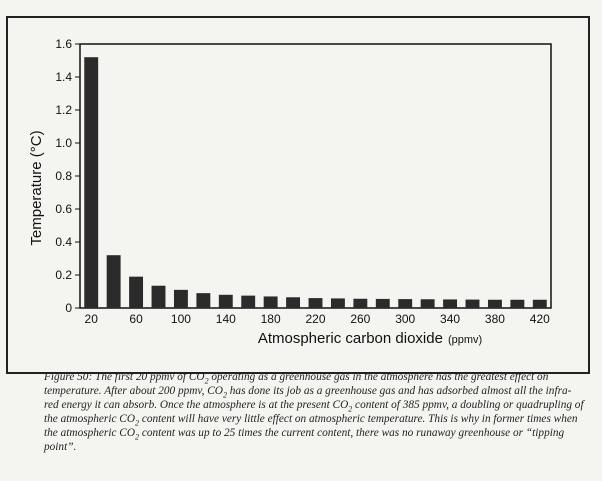 This screenshot has height=481, width=602. What do you see at coordinates (124, 377) in the screenshot?
I see `caption-text-1: Figure 50: The first 20 ppmv of CO` at bounding box center [124, 377].